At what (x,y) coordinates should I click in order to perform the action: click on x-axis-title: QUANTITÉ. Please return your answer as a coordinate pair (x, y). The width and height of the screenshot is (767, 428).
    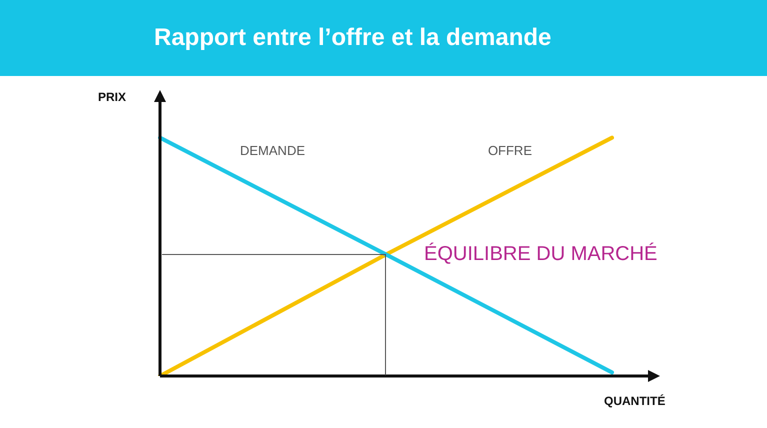
    Looking at the image, I should click on (635, 401).